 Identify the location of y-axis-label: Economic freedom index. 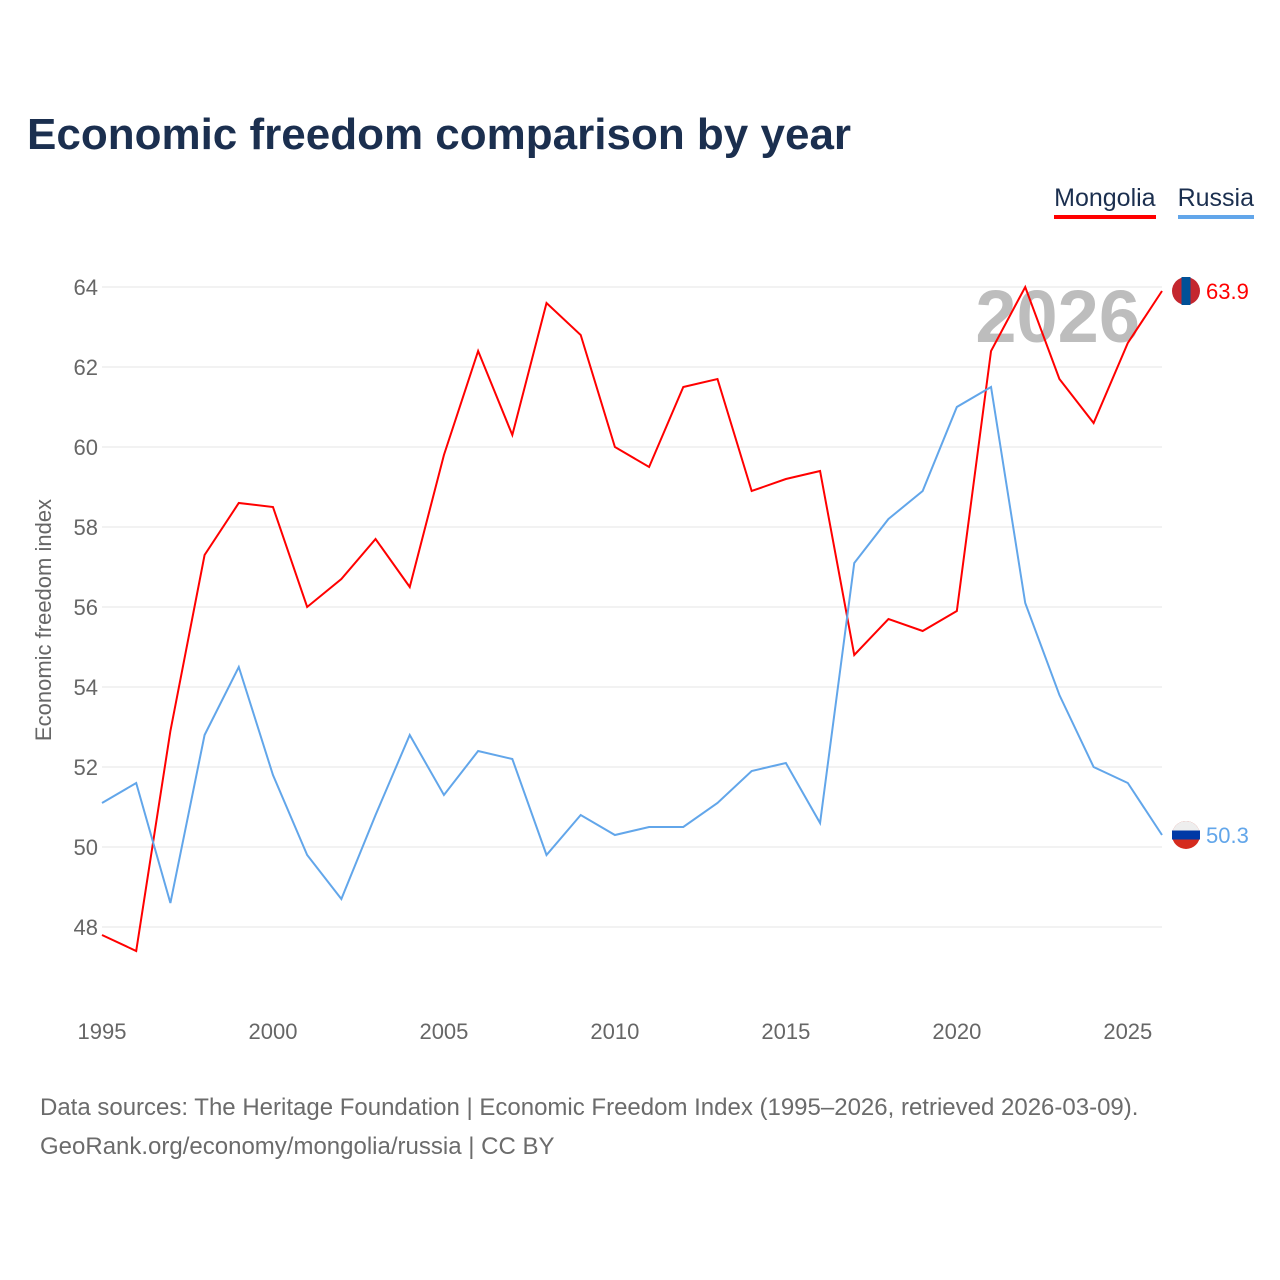
(43, 620).